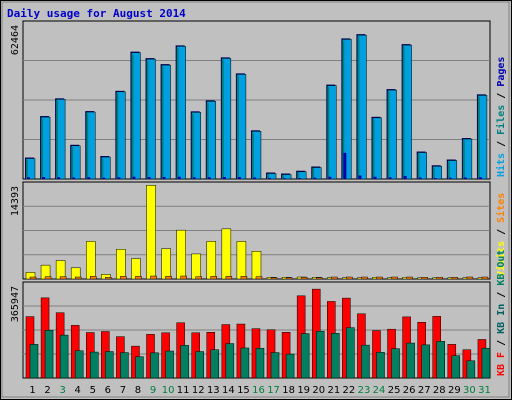 This screenshot has height=400, width=512. I want to click on day-label: 3, so click(62, 390).